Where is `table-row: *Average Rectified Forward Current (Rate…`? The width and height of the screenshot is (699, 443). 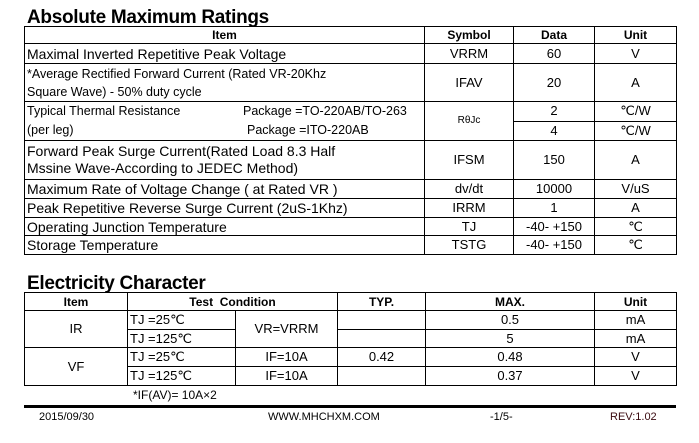 table-row: *Average Rectified Forward Current (Rate… is located at coordinates (350, 82).